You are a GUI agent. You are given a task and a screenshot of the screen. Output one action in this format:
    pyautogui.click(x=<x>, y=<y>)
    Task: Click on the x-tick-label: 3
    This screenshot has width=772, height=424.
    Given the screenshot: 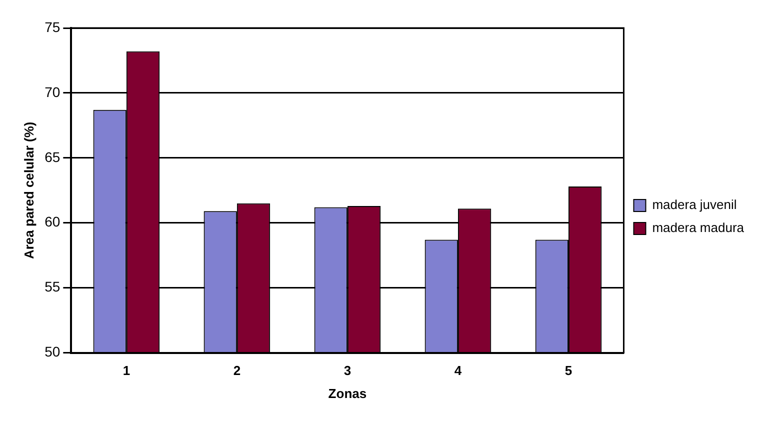 What is the action you would take?
    pyautogui.click(x=348, y=370)
    